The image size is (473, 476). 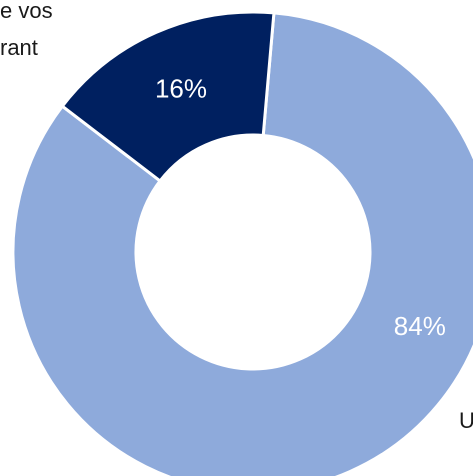 I want to click on cut-off-text-top-line-2: rant, so click(x=19, y=47).